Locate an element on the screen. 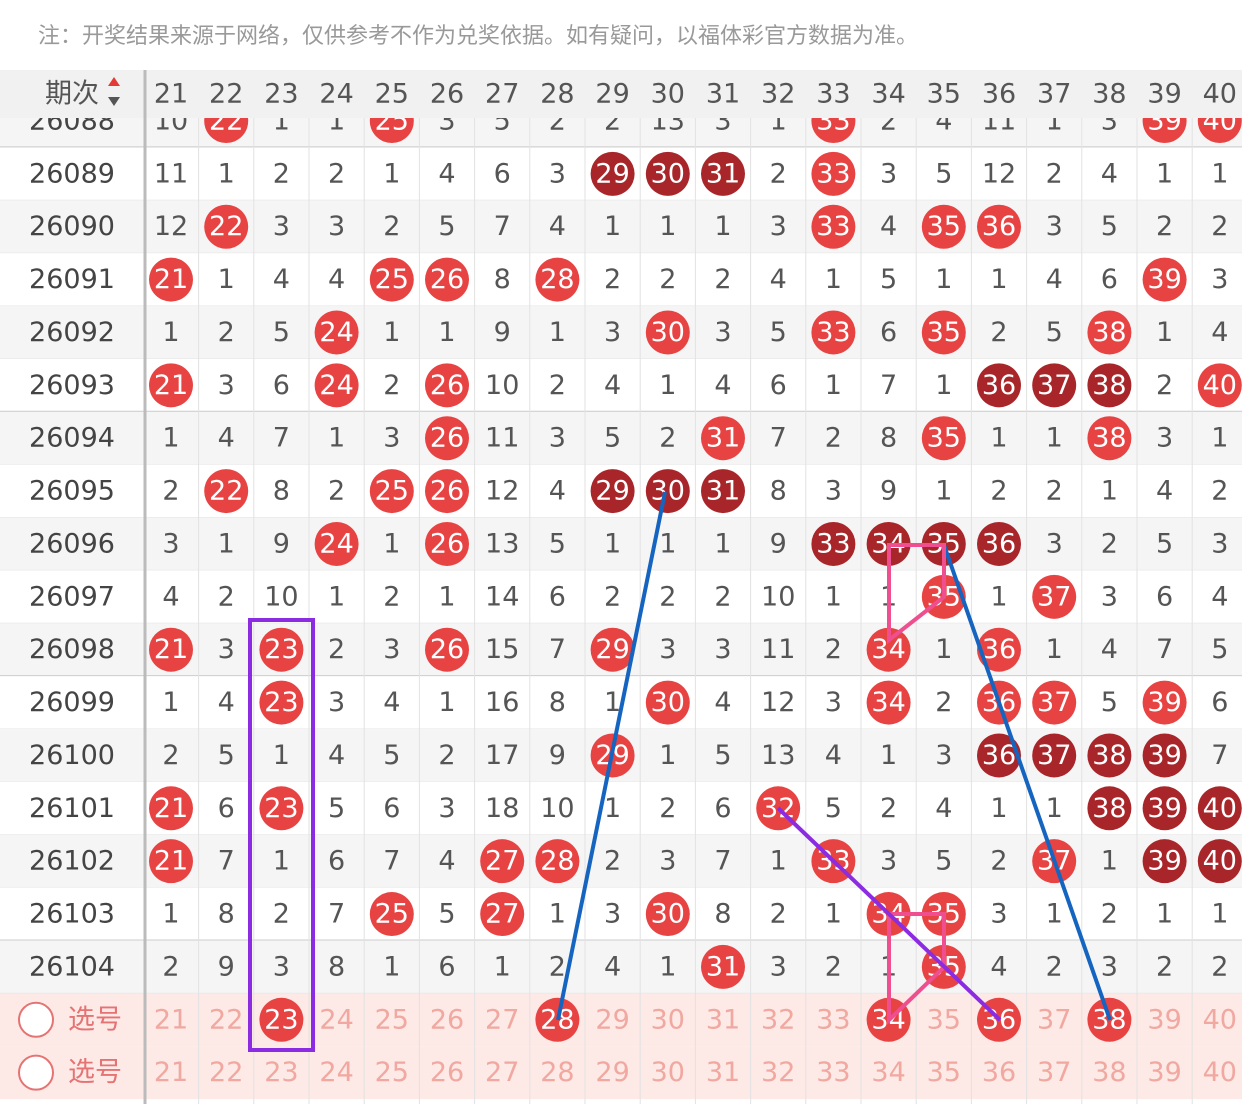  picked-ball is located at coordinates (281, 1019).